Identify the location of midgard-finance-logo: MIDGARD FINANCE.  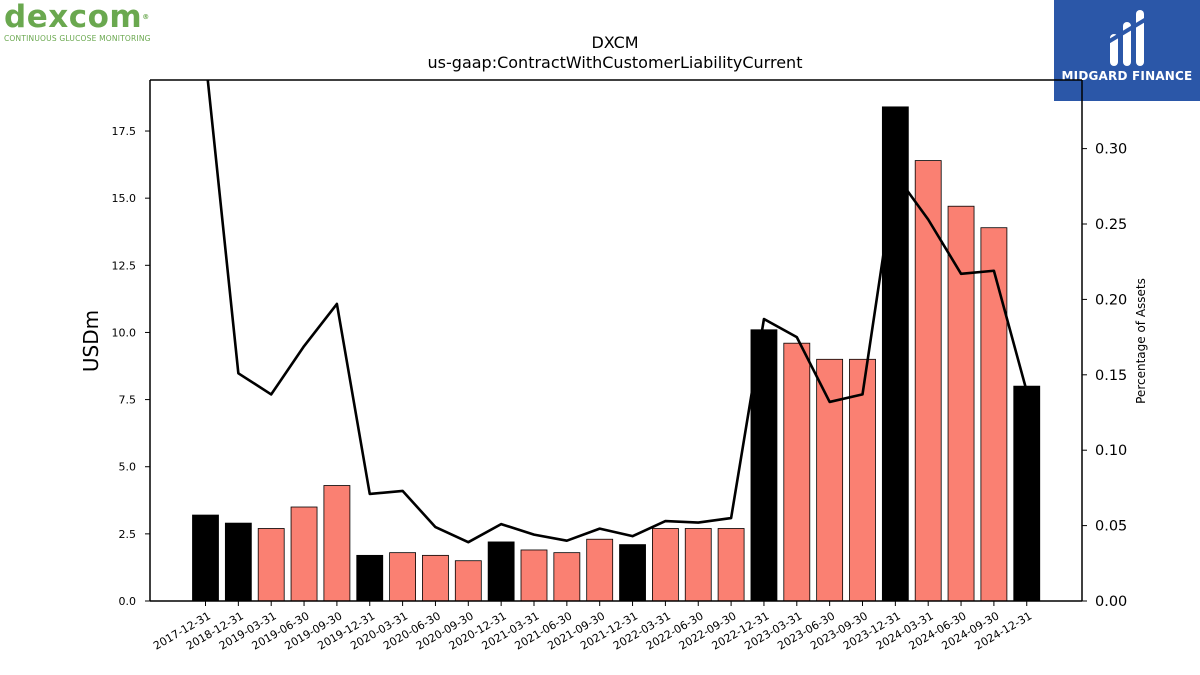
(1127, 50).